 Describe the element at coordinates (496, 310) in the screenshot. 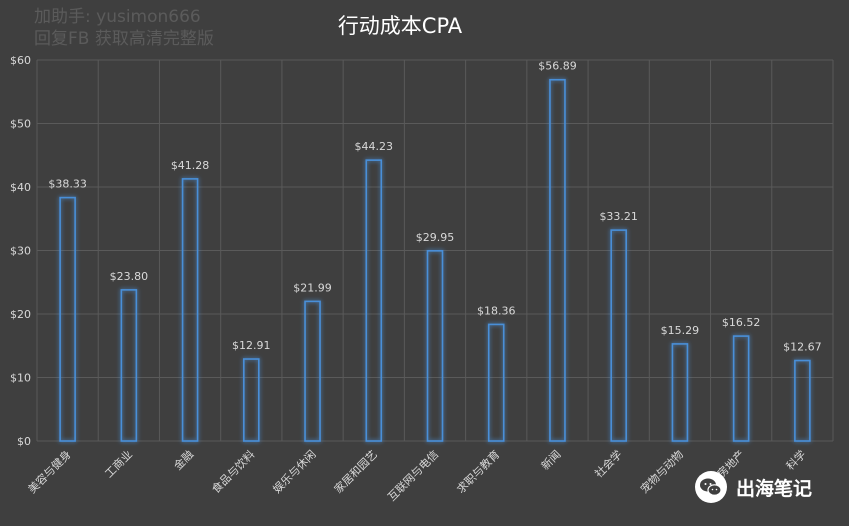

I see `data-label: $18.36` at that location.